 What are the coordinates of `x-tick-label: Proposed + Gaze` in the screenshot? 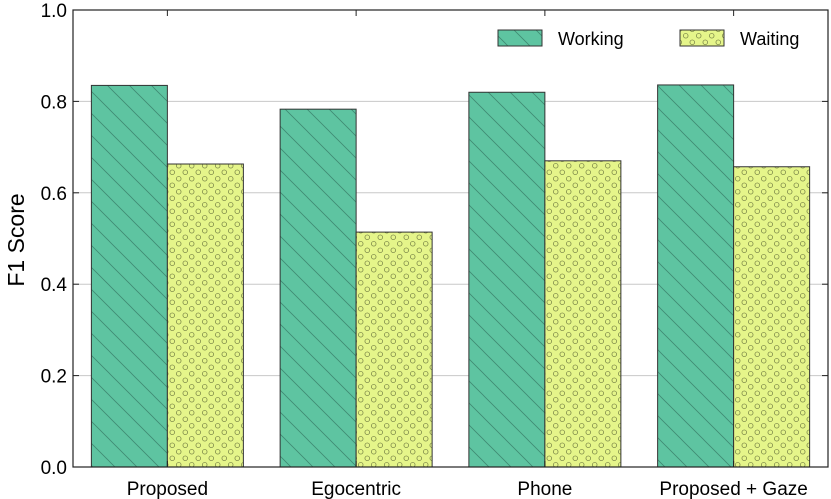 It's located at (733, 489).